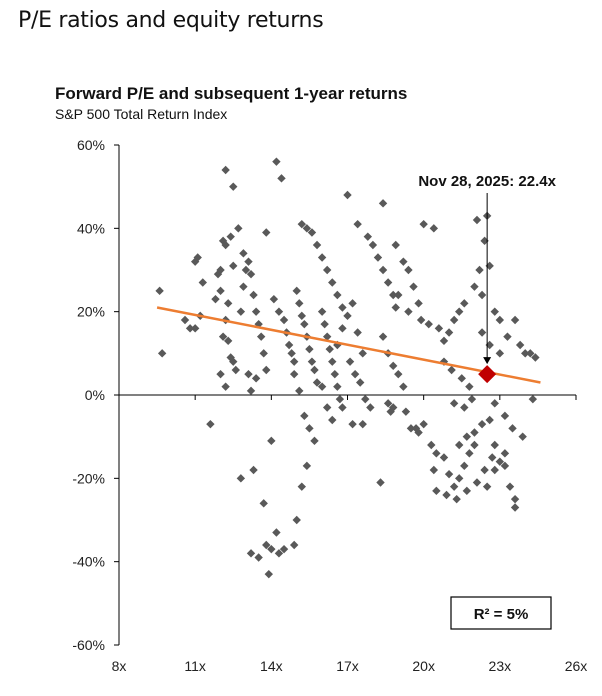  I want to click on annotation-arrow-head, so click(487, 361).